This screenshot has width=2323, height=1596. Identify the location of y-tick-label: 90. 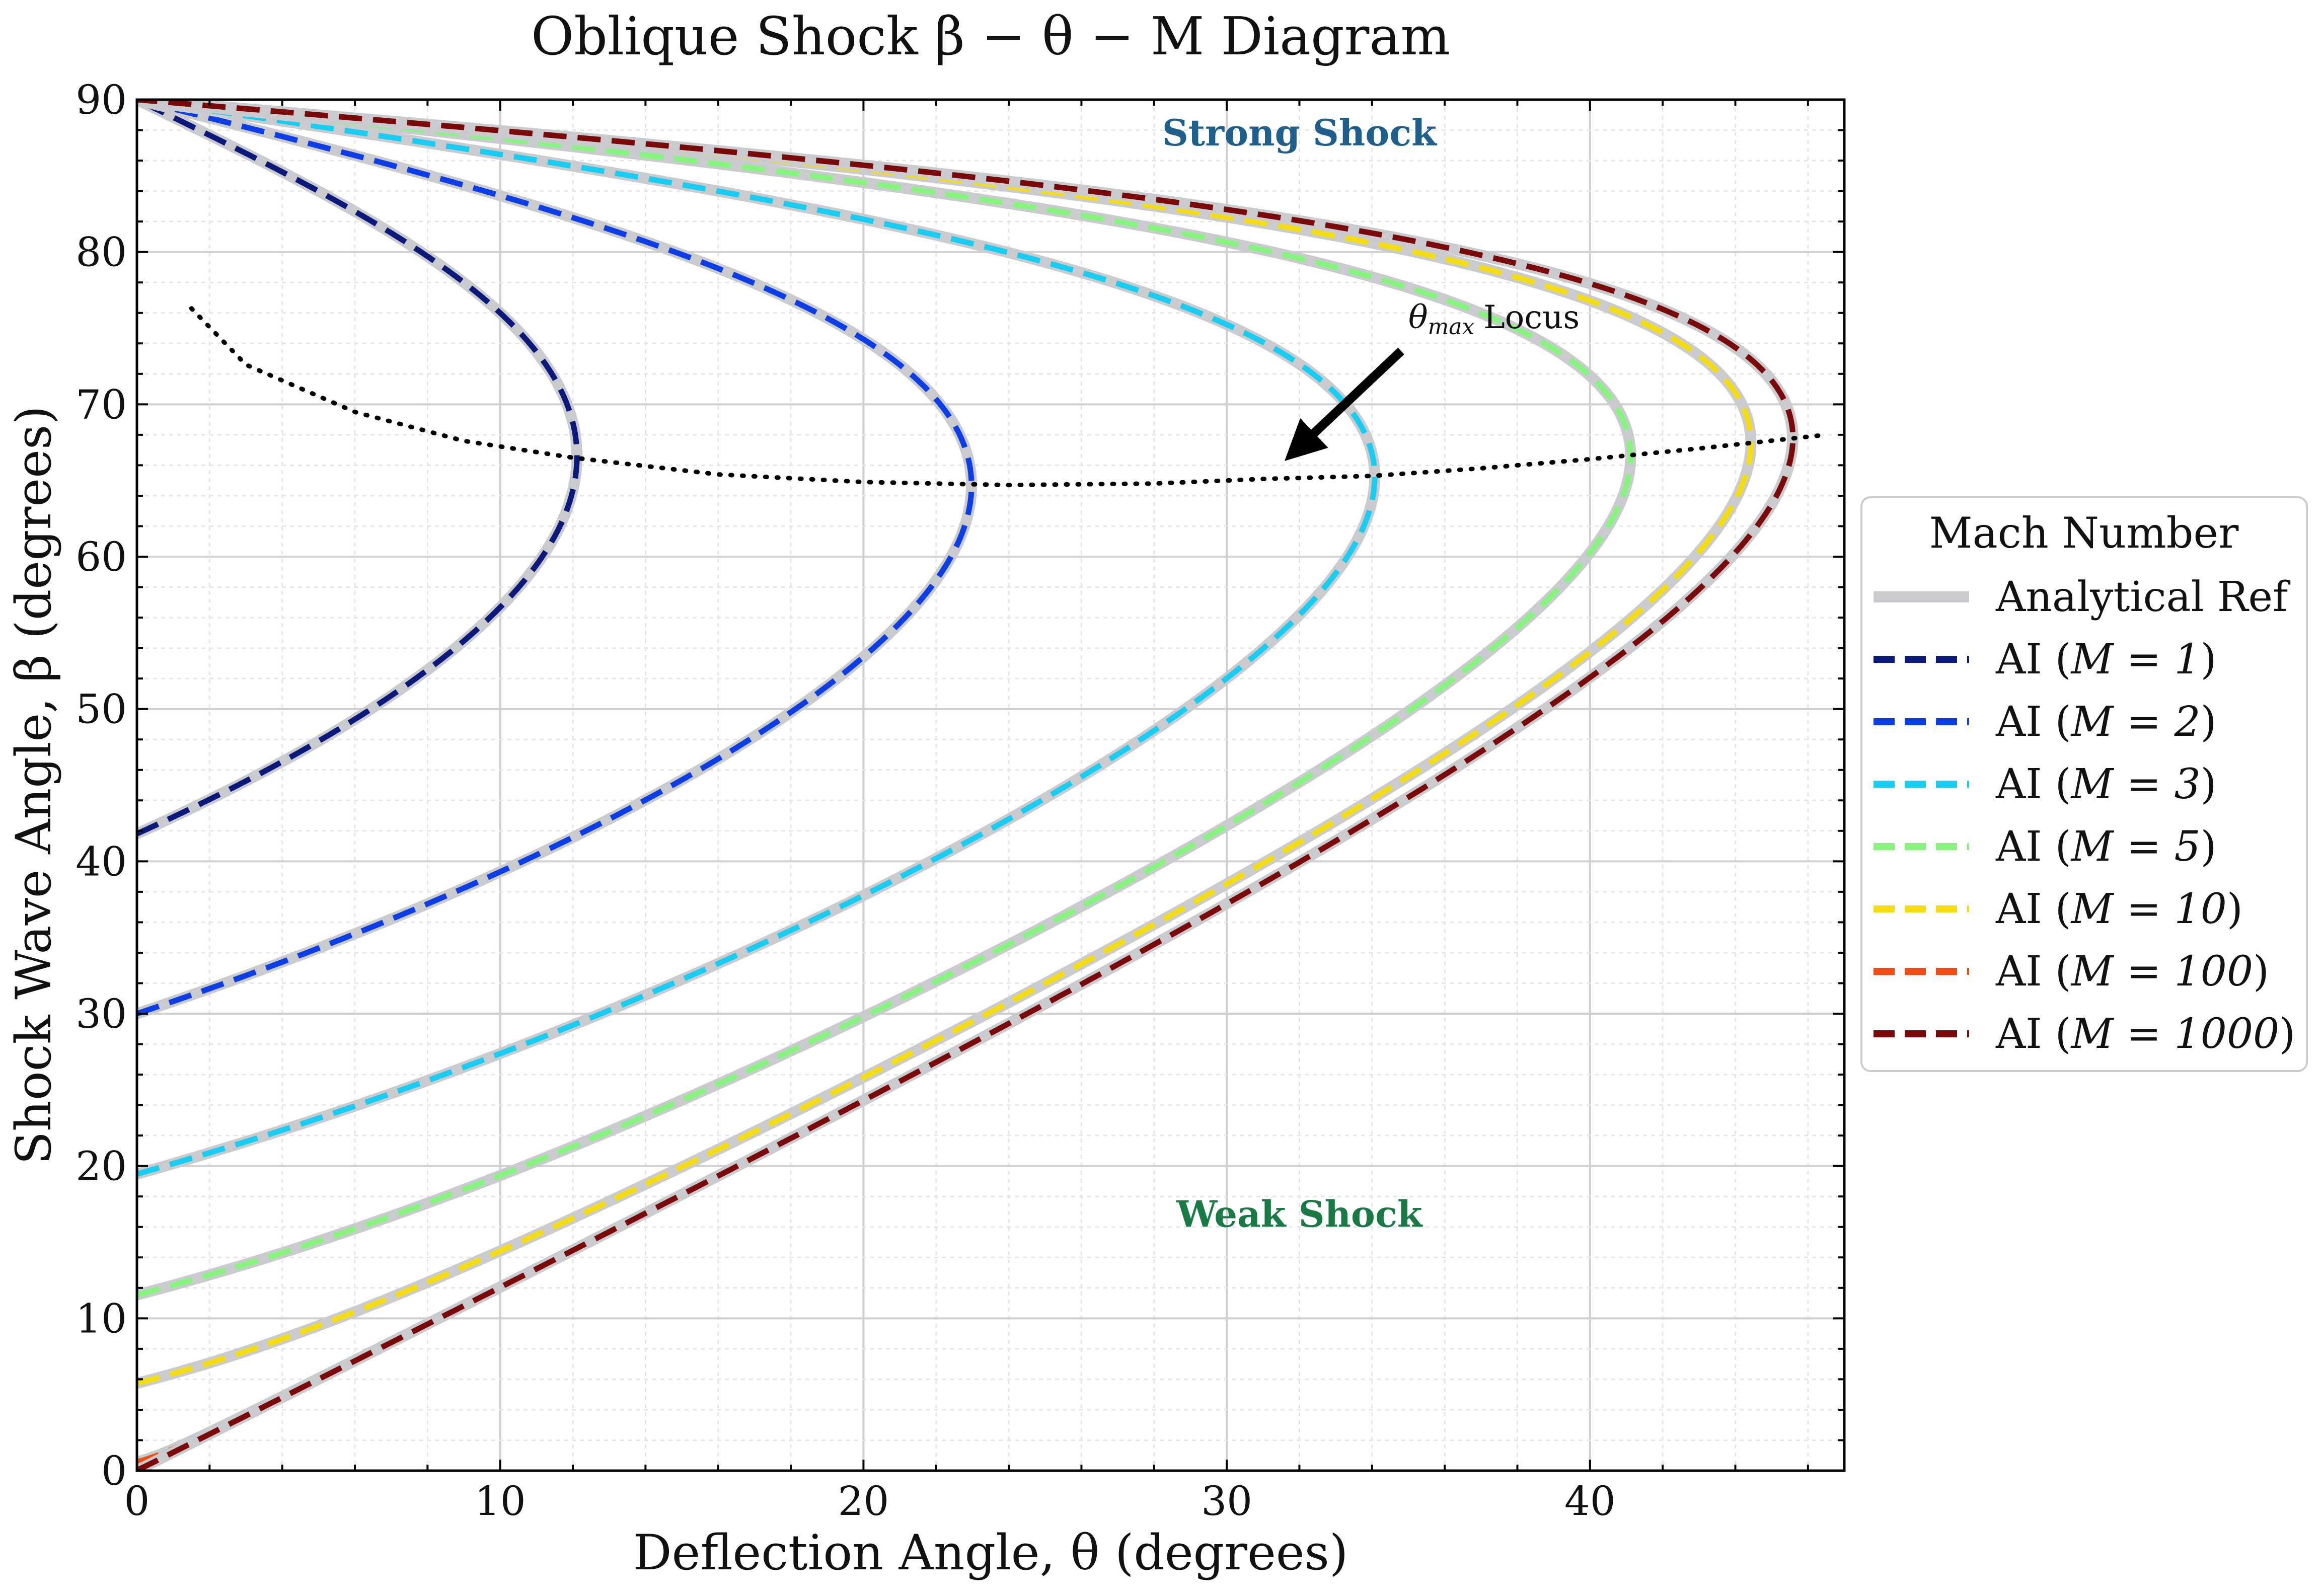
(101, 100).